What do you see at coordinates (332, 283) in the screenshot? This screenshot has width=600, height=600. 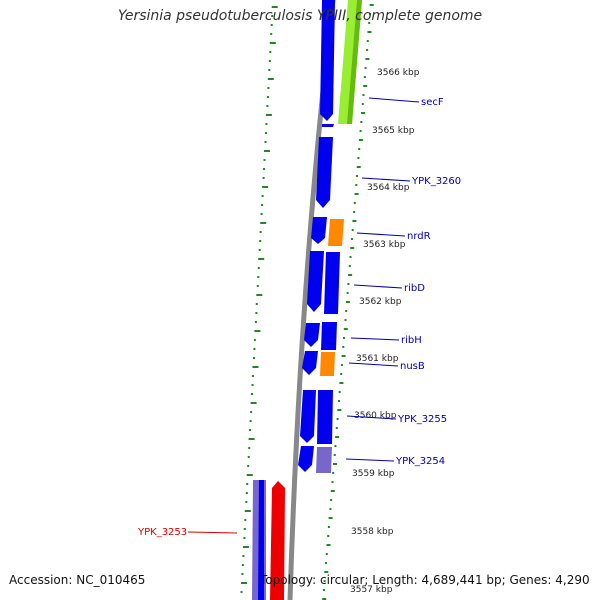 I see `gene-ribD-fwd` at bounding box center [332, 283].